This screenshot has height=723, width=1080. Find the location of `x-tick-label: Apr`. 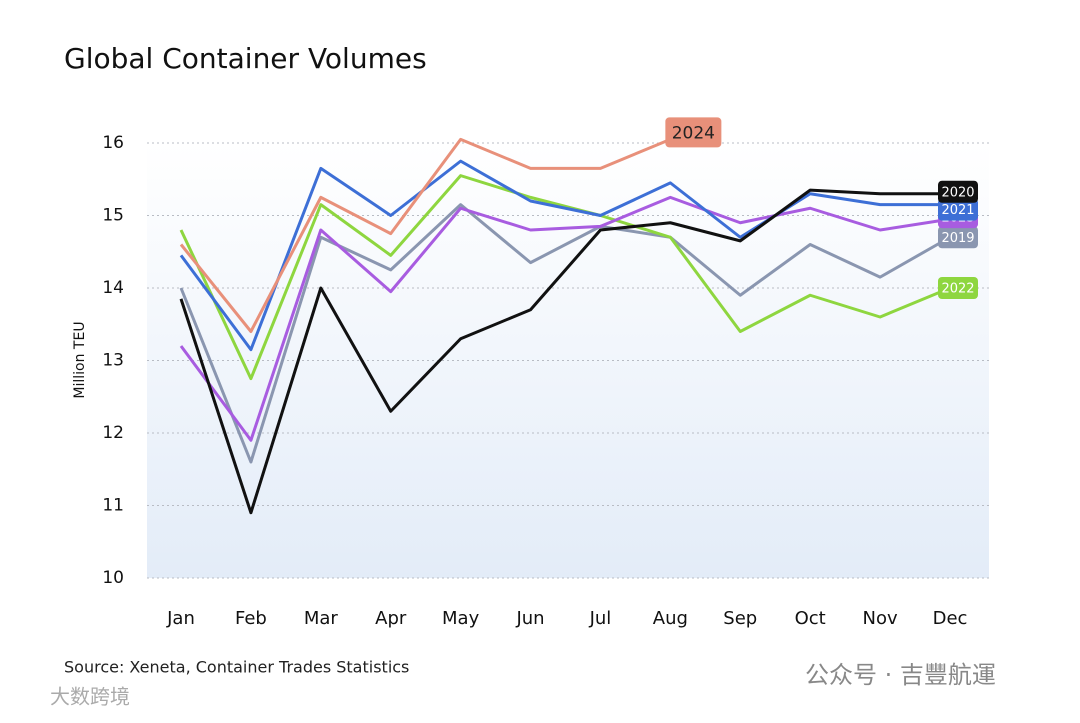

x-tick-label: Apr is located at coordinates (391, 618).